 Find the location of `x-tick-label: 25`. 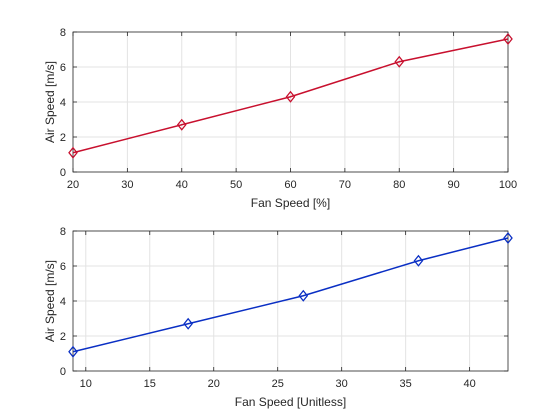

x-tick-label: 25 is located at coordinates (278, 384).